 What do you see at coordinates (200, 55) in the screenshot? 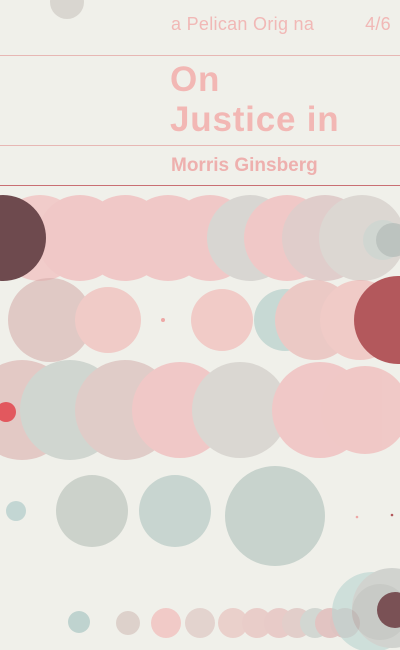
I see `top-rule` at bounding box center [200, 55].